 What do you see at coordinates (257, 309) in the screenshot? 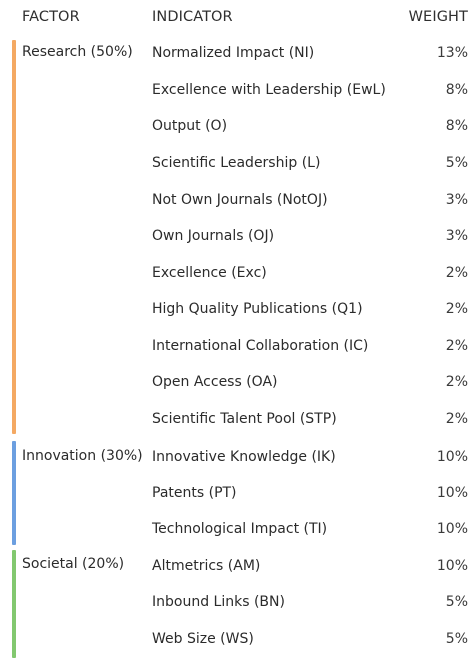
I see `indicator-name: High Quality Publications (Q1)` at bounding box center [257, 309].